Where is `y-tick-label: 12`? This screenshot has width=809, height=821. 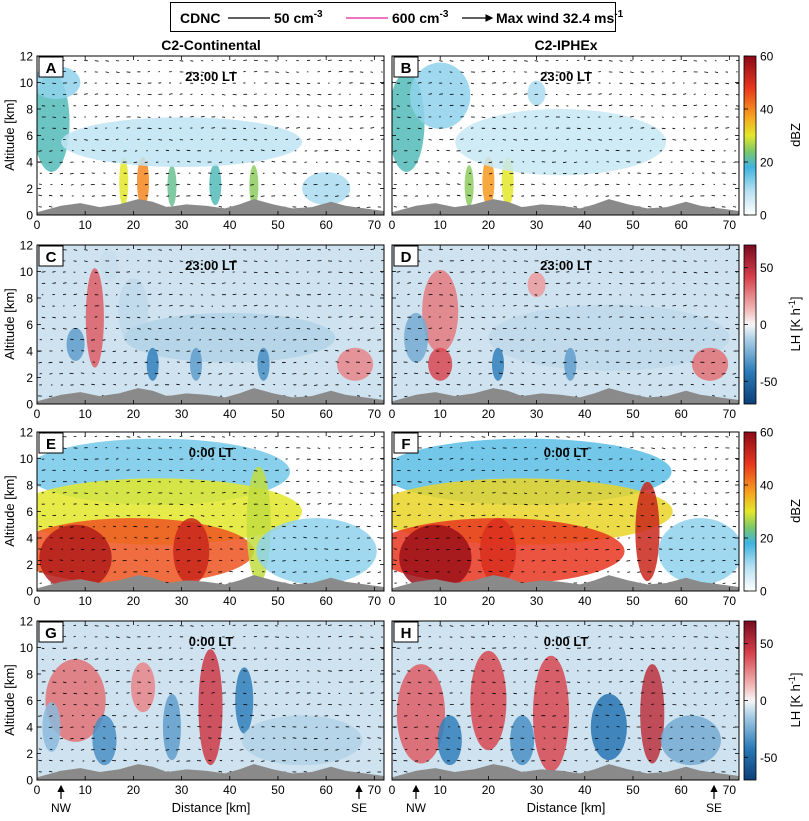
y-tick-label: 12 is located at coordinates (27, 57).